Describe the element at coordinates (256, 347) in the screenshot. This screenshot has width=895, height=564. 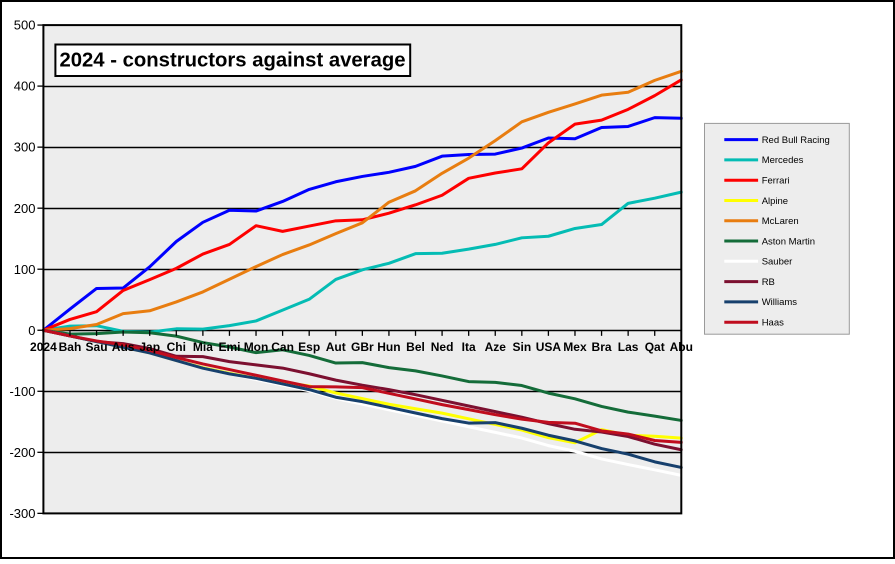
I see `svg-text: Mon` at that location.